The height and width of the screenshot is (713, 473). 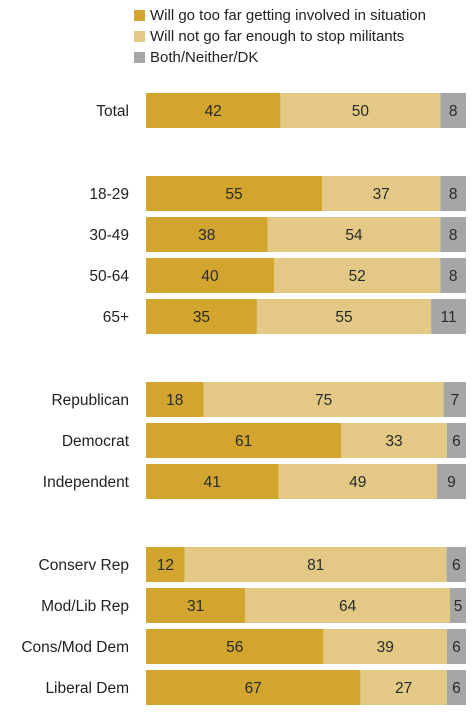 What do you see at coordinates (87, 688) in the screenshot?
I see `row-label: Liberal Dem` at bounding box center [87, 688].